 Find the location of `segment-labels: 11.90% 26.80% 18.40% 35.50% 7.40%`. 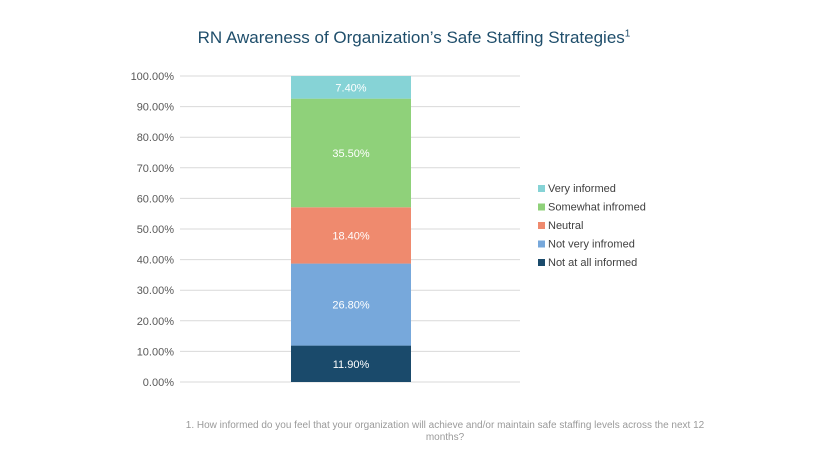

segment-labels: 11.90% 26.80% 18.40% 35.50% 7.40% is located at coordinates (351, 226).